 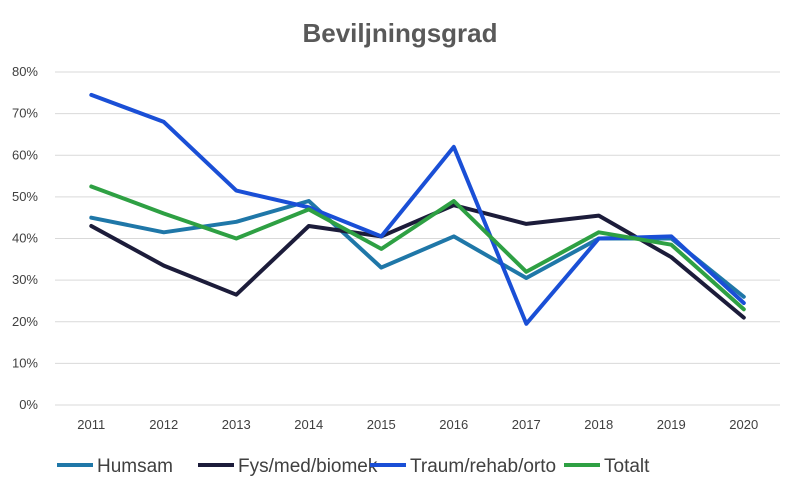 I want to click on y-axis-ticks: 0% 10% 20% 30% 40% 50% 60% 70% 80%, so click(x=25, y=238).